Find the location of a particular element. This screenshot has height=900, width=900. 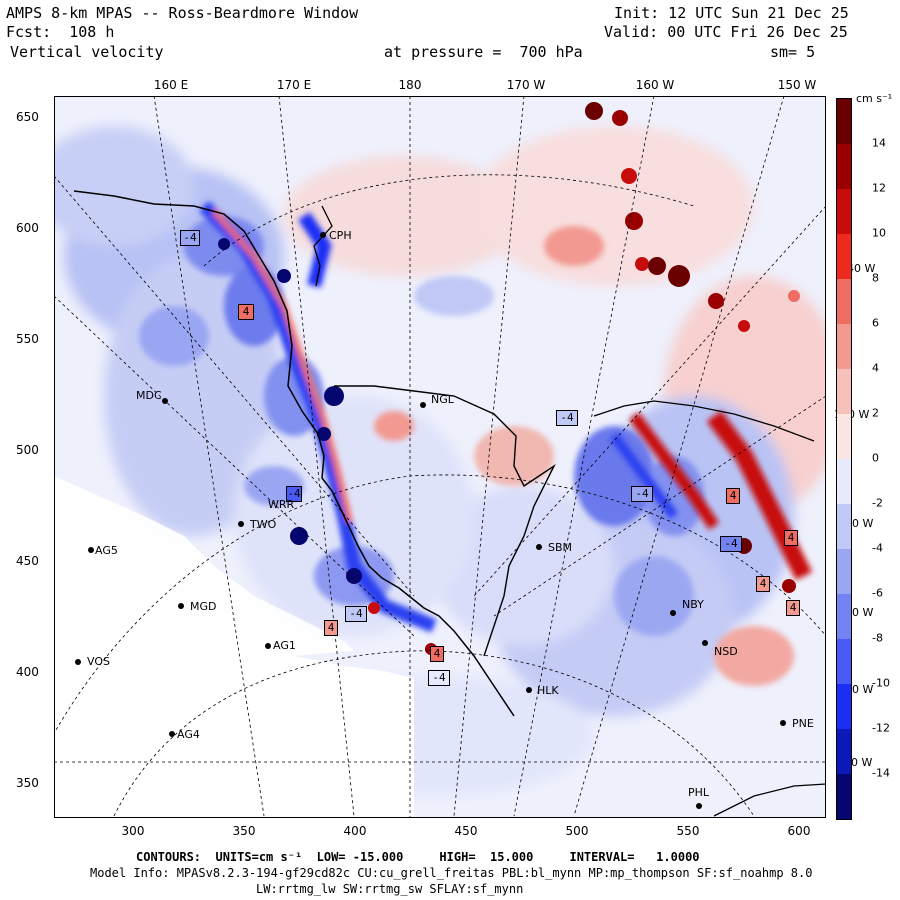

x-tick: 450 is located at coordinates (466, 831).